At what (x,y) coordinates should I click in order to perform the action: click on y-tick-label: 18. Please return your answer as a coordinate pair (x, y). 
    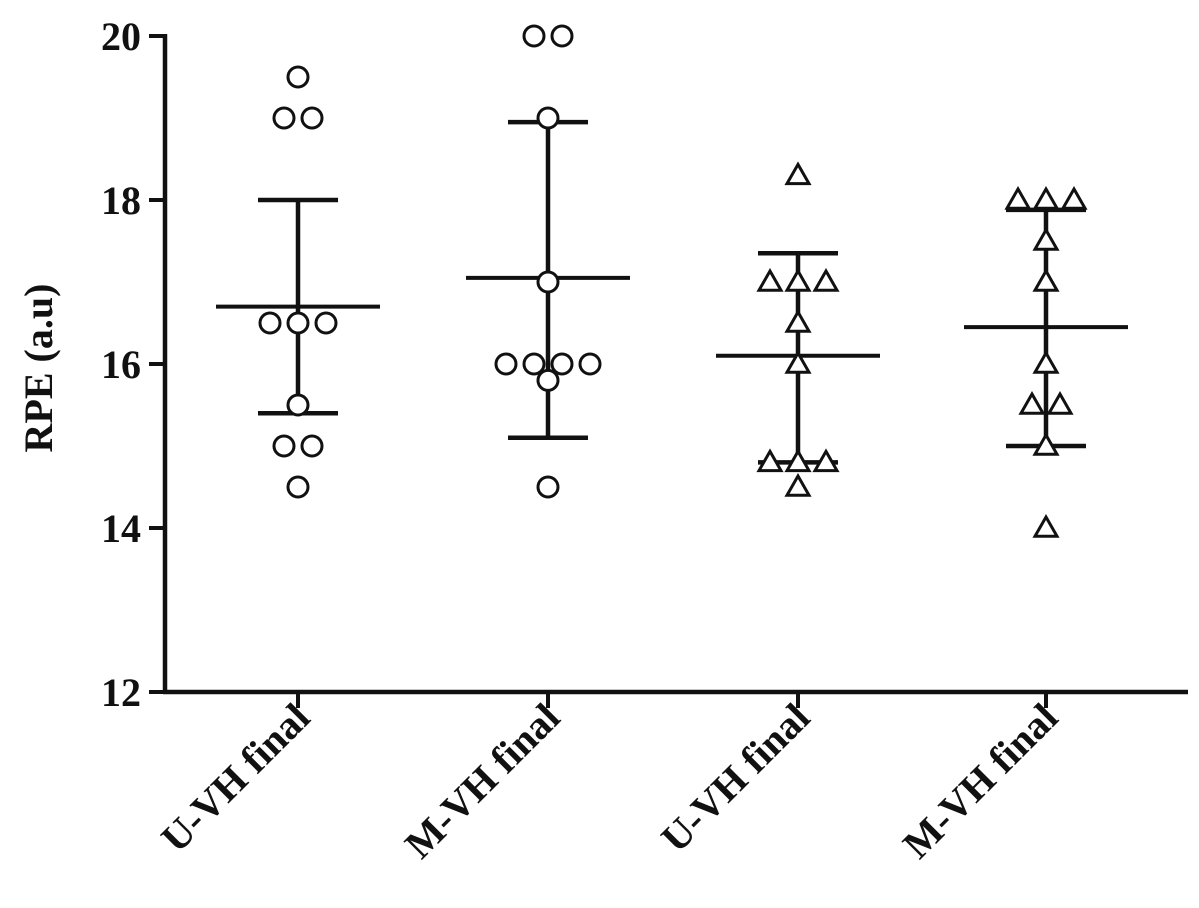
    Looking at the image, I should click on (121, 200).